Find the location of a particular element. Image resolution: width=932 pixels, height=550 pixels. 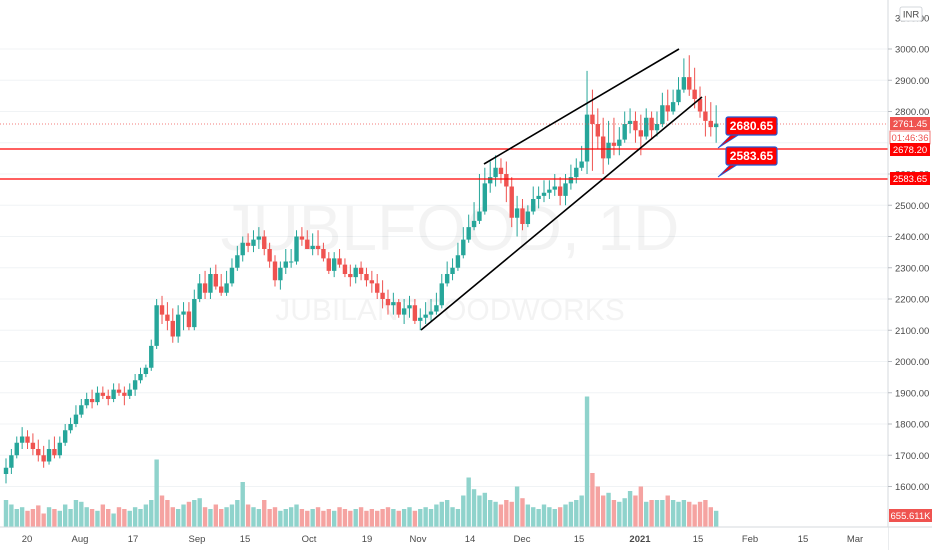

line1-label: 2678.20 is located at coordinates (910, 150).